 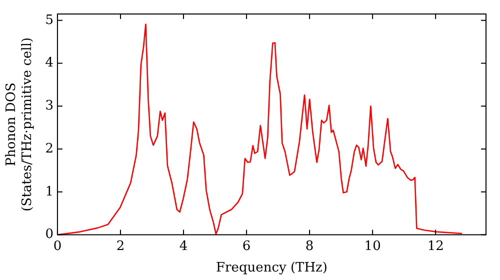 I want to click on x-tick-label: 10, so click(x=372, y=246).